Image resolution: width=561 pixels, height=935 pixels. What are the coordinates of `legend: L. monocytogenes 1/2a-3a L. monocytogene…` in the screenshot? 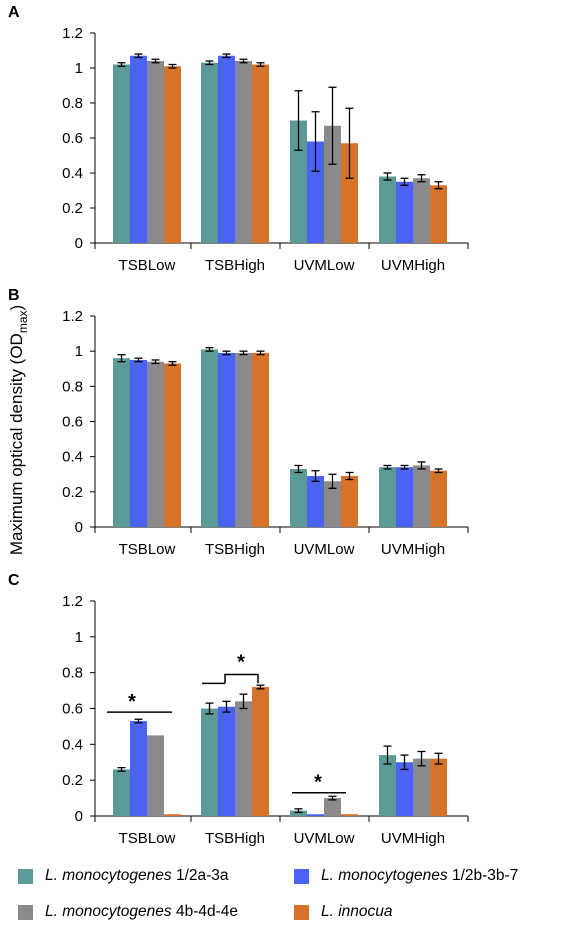 It's located at (288, 899).